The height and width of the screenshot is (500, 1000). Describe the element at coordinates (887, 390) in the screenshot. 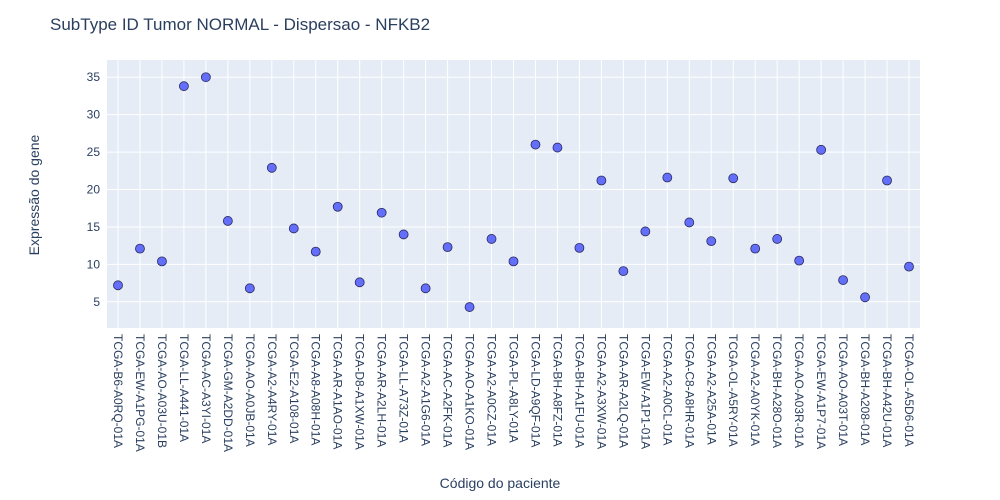

I see `x-tick-label: TCGA-BH-A42U-01A` at that location.